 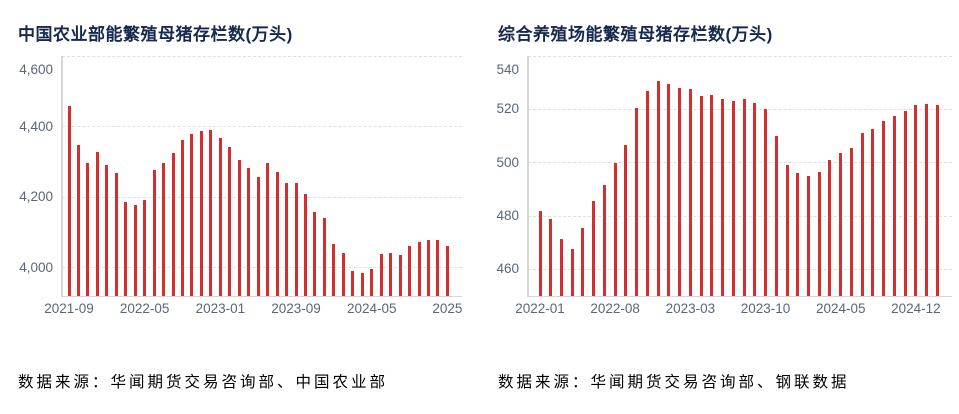 What do you see at coordinates (635, 34) in the screenshot?
I see `chart-title: 综合养殖场能繁殖母猪存栏数(万头)` at bounding box center [635, 34].